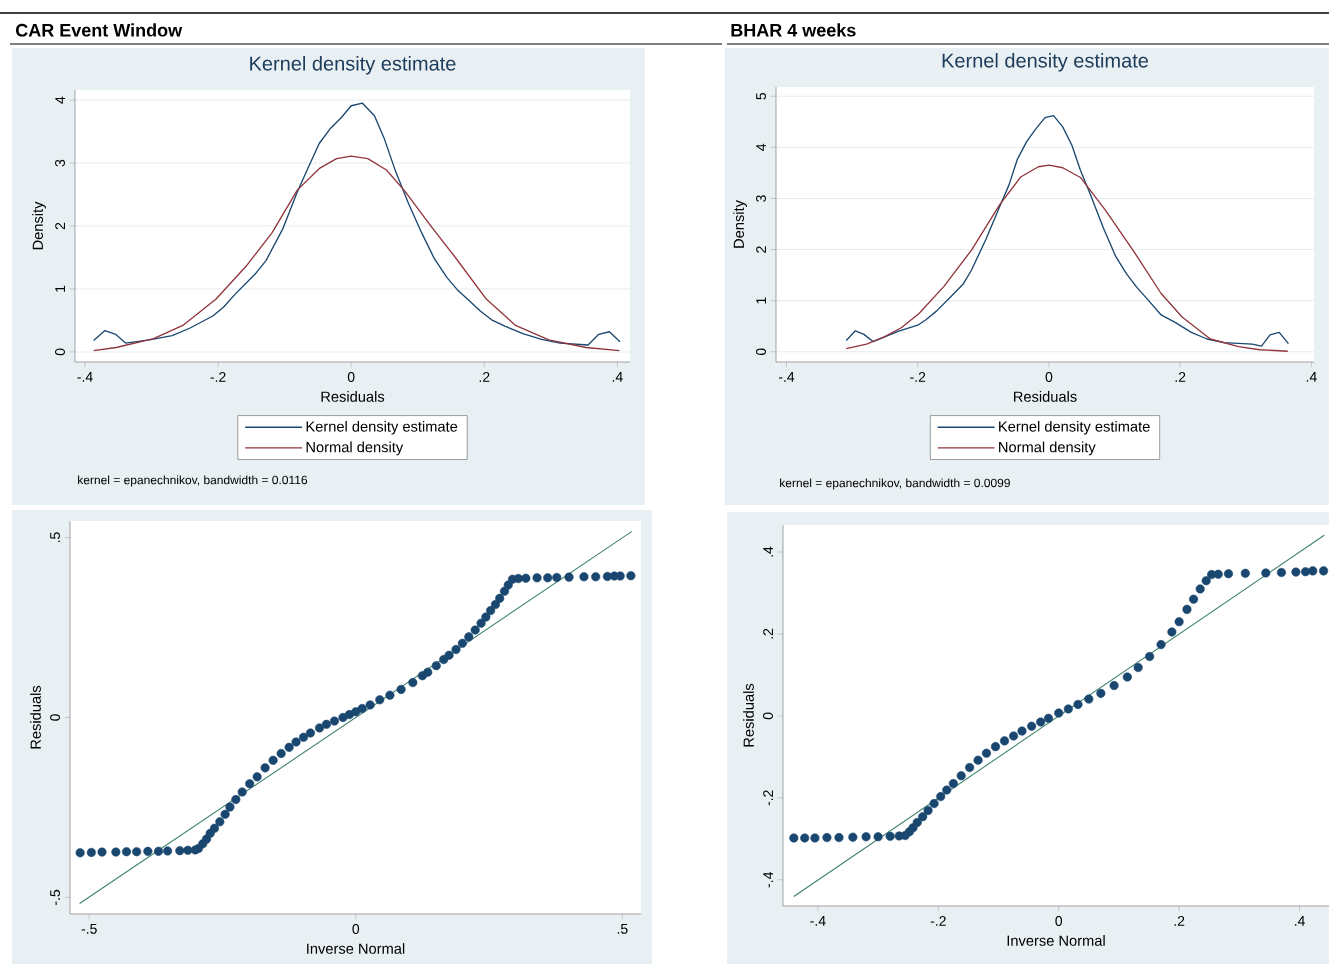 The image size is (1329, 964). Describe the element at coordinates (895, 484) in the screenshot. I see `text: kernel = epanechnikov, bandwidth = 0.0099` at that location.